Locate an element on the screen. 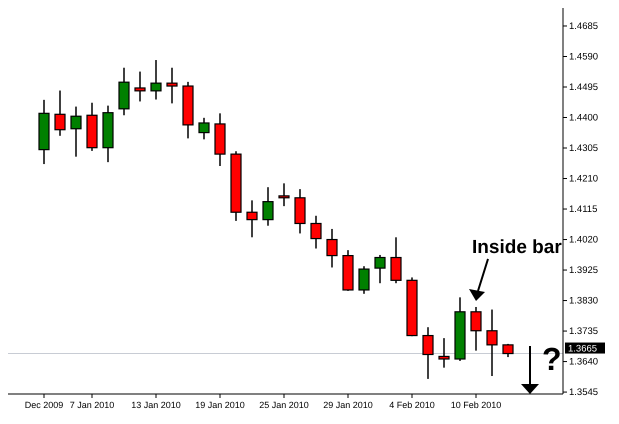 This screenshot has width=619, height=424. y-tick-label: 1.3925 is located at coordinates (583, 270).